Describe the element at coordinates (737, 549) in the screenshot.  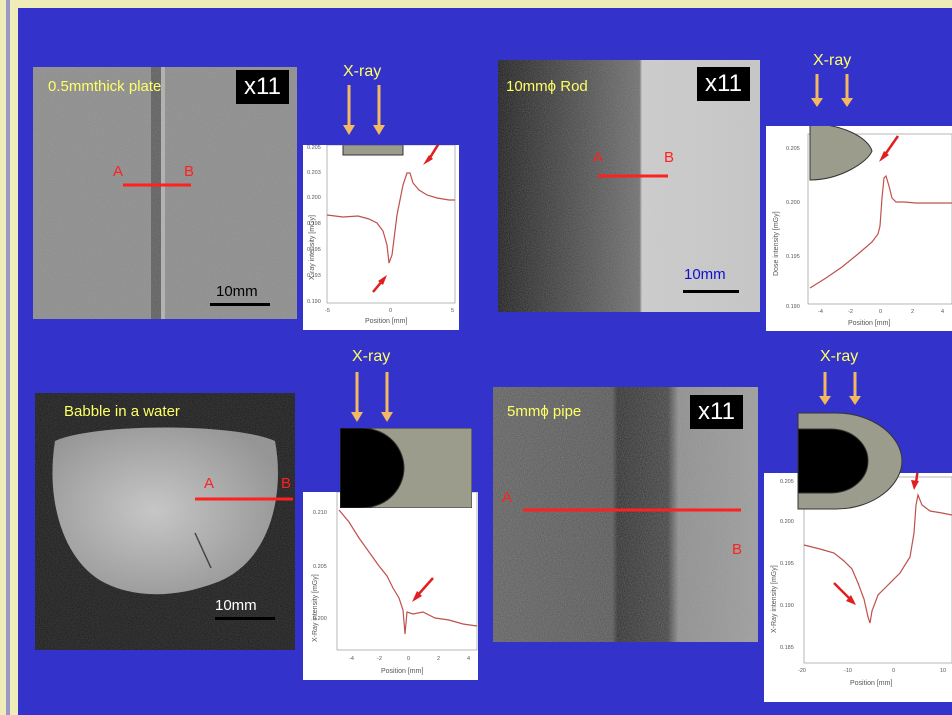
I see `pipe-point-b: B` at that location.